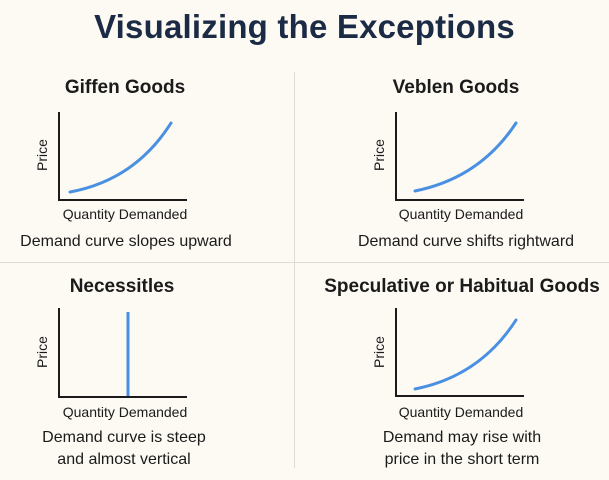 Image resolution: width=609 pixels, height=480 pixels. I want to click on demand-curve-speculative, so click(465, 354).